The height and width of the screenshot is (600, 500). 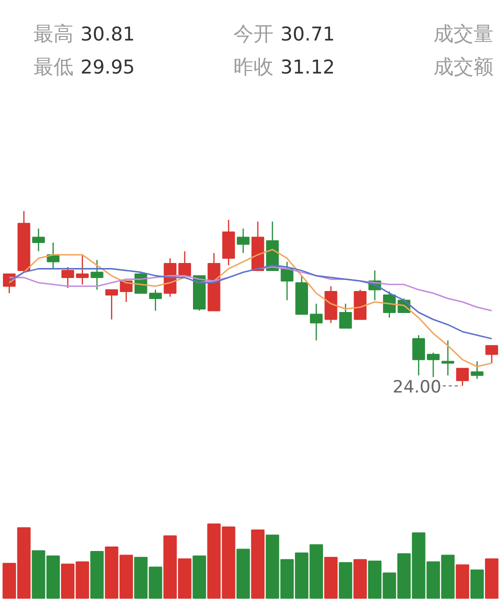 I want to click on text: 成交额, so click(x=464, y=66).